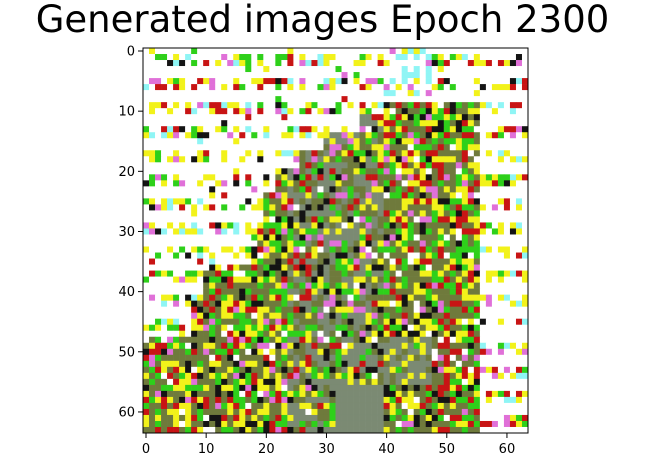  Describe the element at coordinates (126, 112) in the screenshot. I see `y-tick-label: 10` at that location.